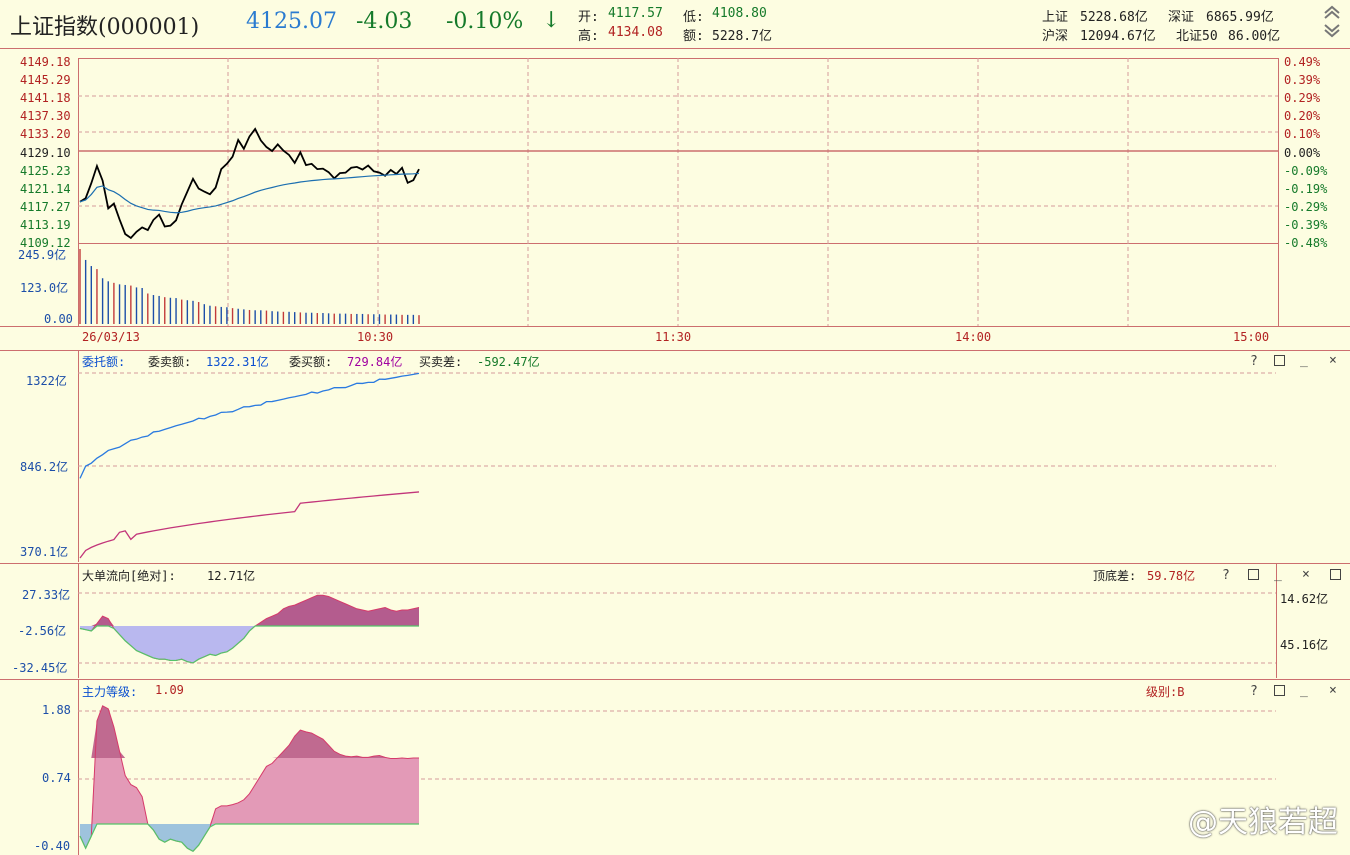 The image size is (1350, 855). What do you see at coordinates (46, 381) in the screenshot?
I see `order-tick-top: 1322亿` at bounding box center [46, 381].